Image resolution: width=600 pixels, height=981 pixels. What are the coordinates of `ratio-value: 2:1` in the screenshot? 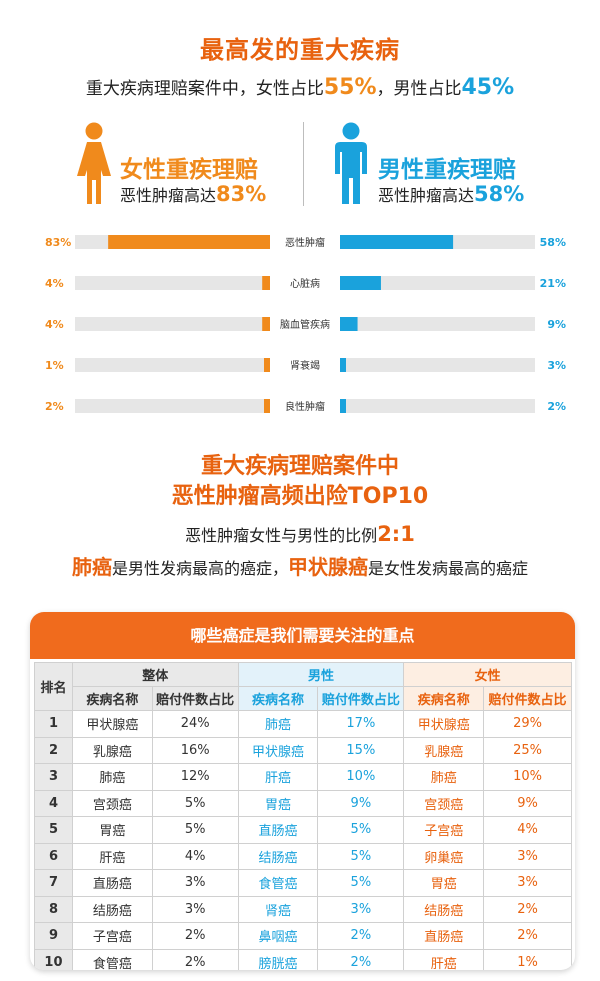 It's located at (396, 534).